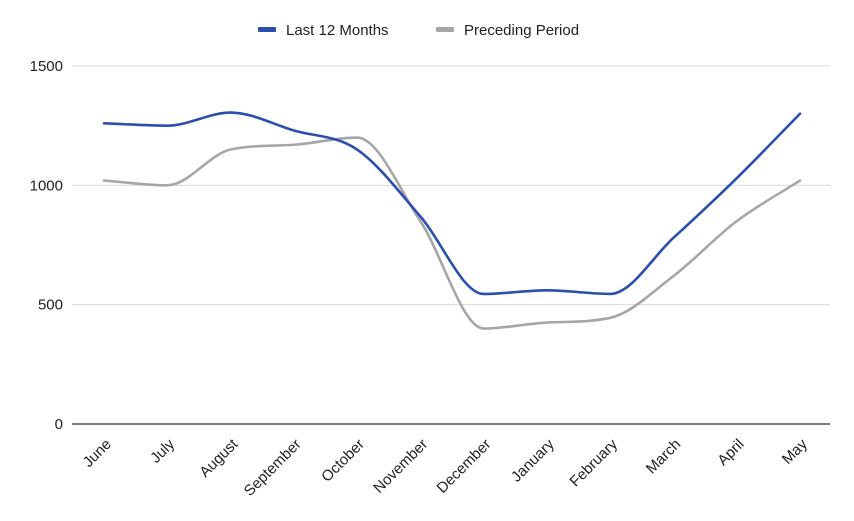  Describe the element at coordinates (795, 451) in the screenshot. I see `x-tick-label: May` at that location.